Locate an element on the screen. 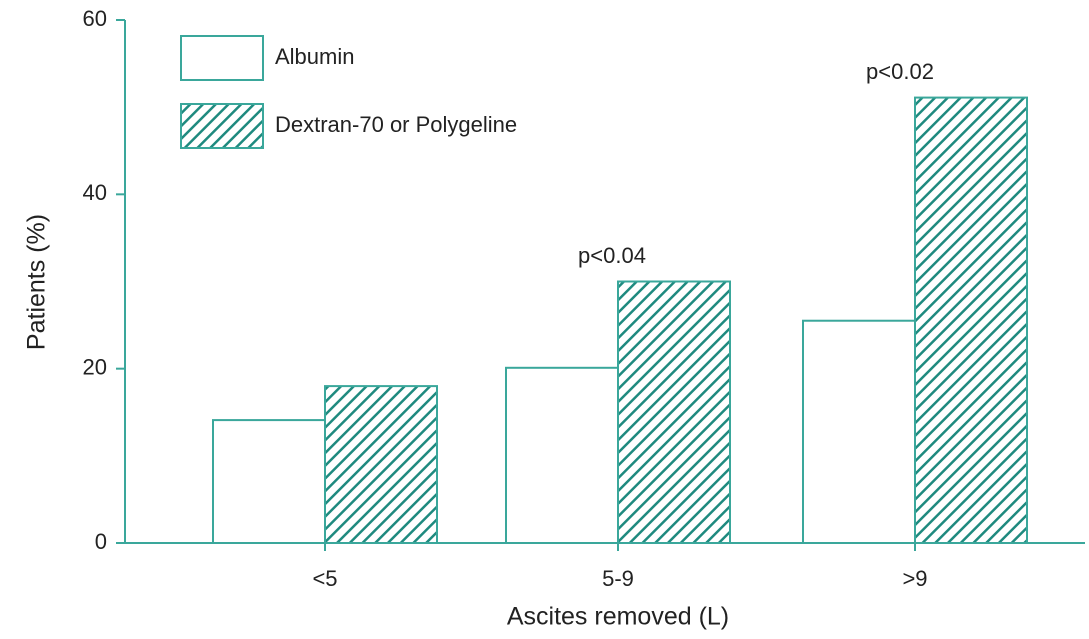 This screenshot has width=1089, height=639. legend-label: Dextran-70 or Polygeline is located at coordinates (396, 124).